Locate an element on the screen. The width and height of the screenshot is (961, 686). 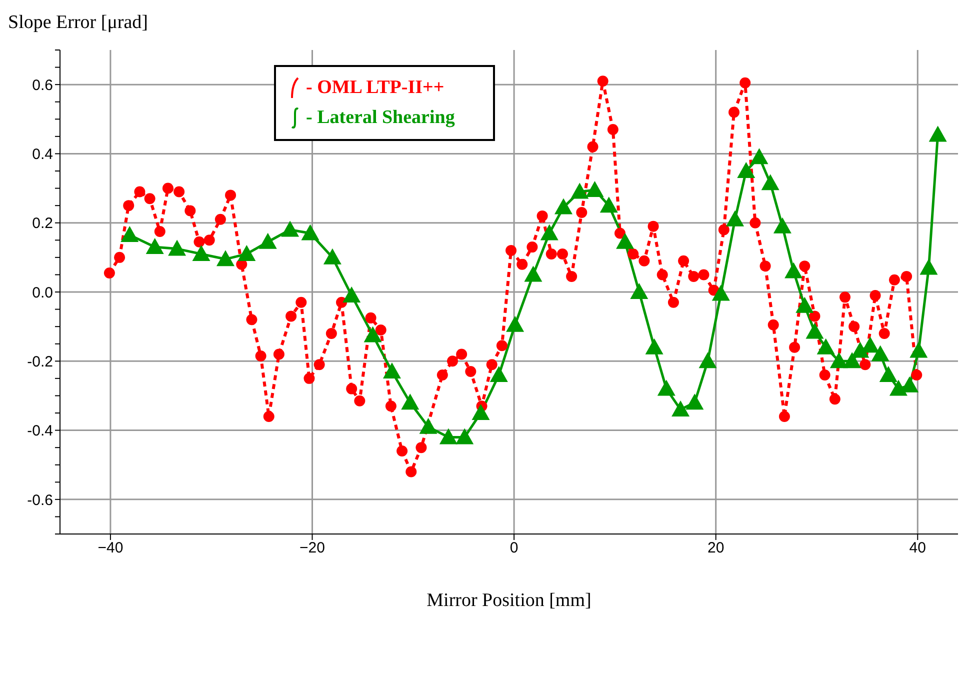
y-tick-label: -0.2 is located at coordinates (40, 361).